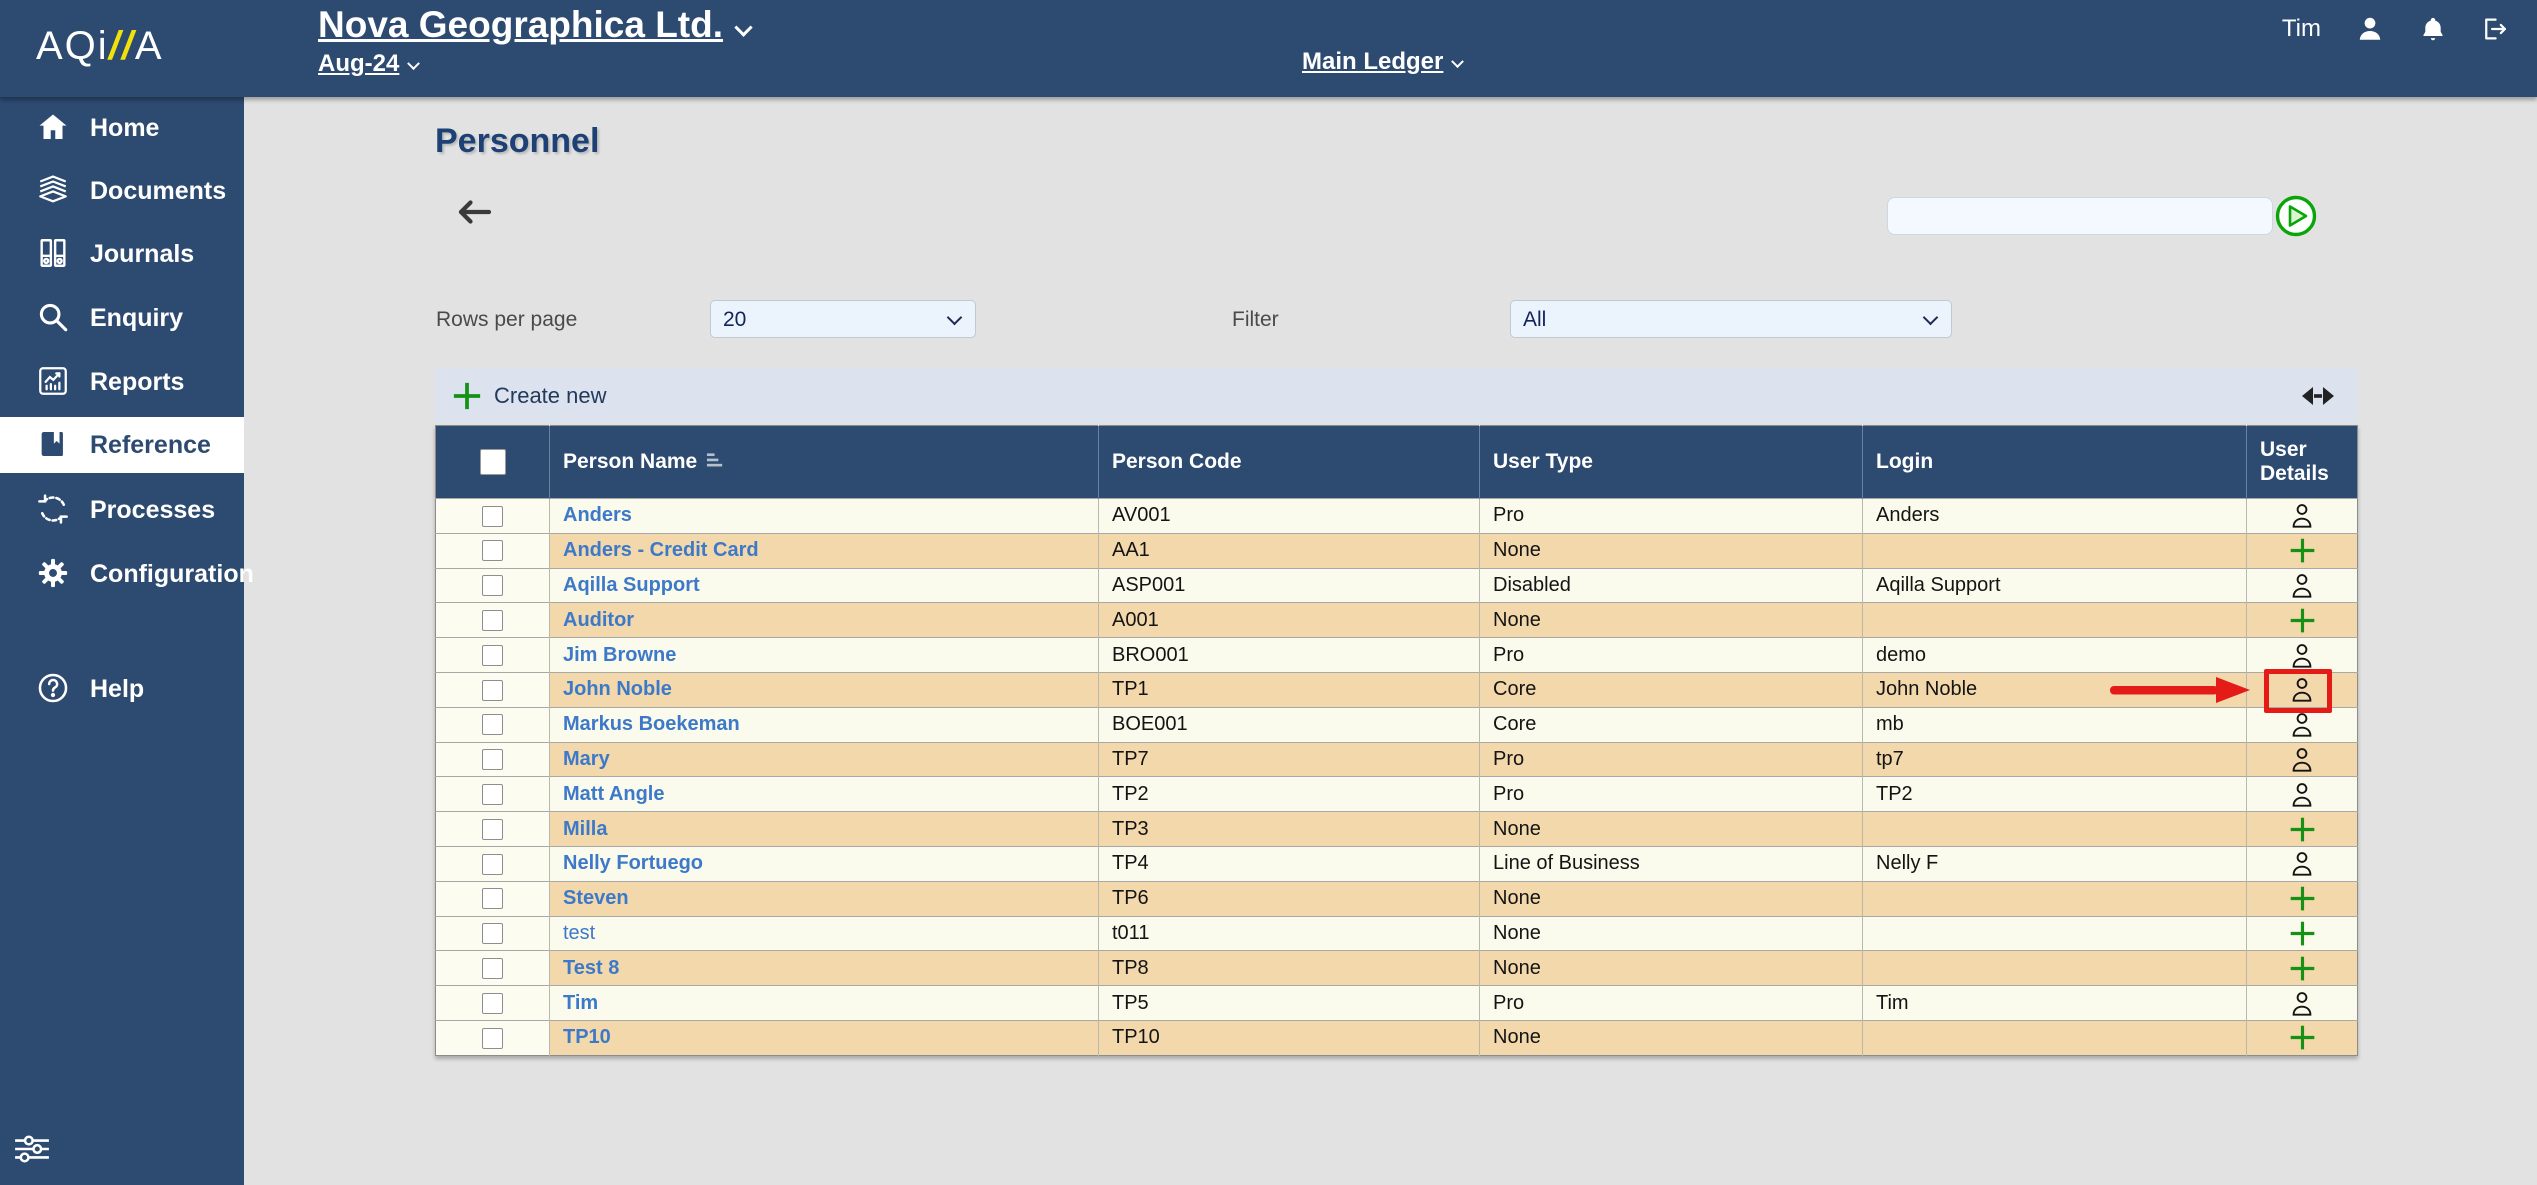  What do you see at coordinates (2054, 759) in the screenshot?
I see `login-cell: tp7` at bounding box center [2054, 759].